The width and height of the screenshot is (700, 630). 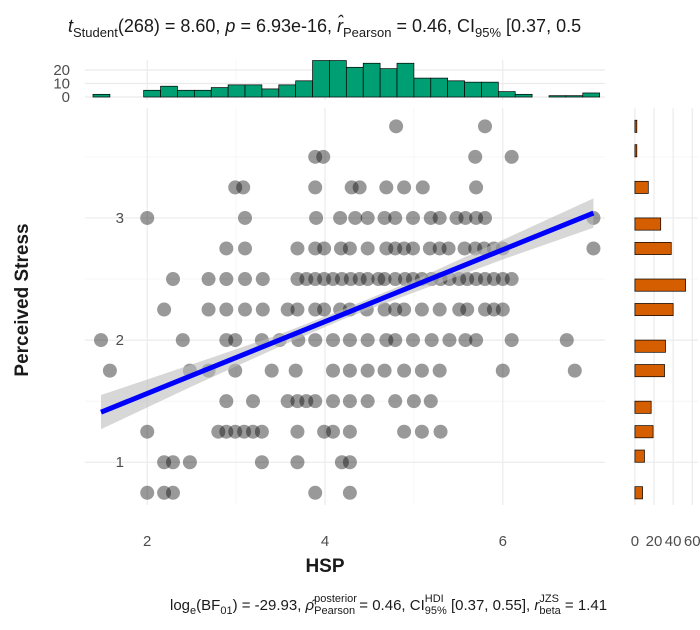 What do you see at coordinates (335, 599) in the screenshot?
I see `caption-part: posterior` at bounding box center [335, 599].